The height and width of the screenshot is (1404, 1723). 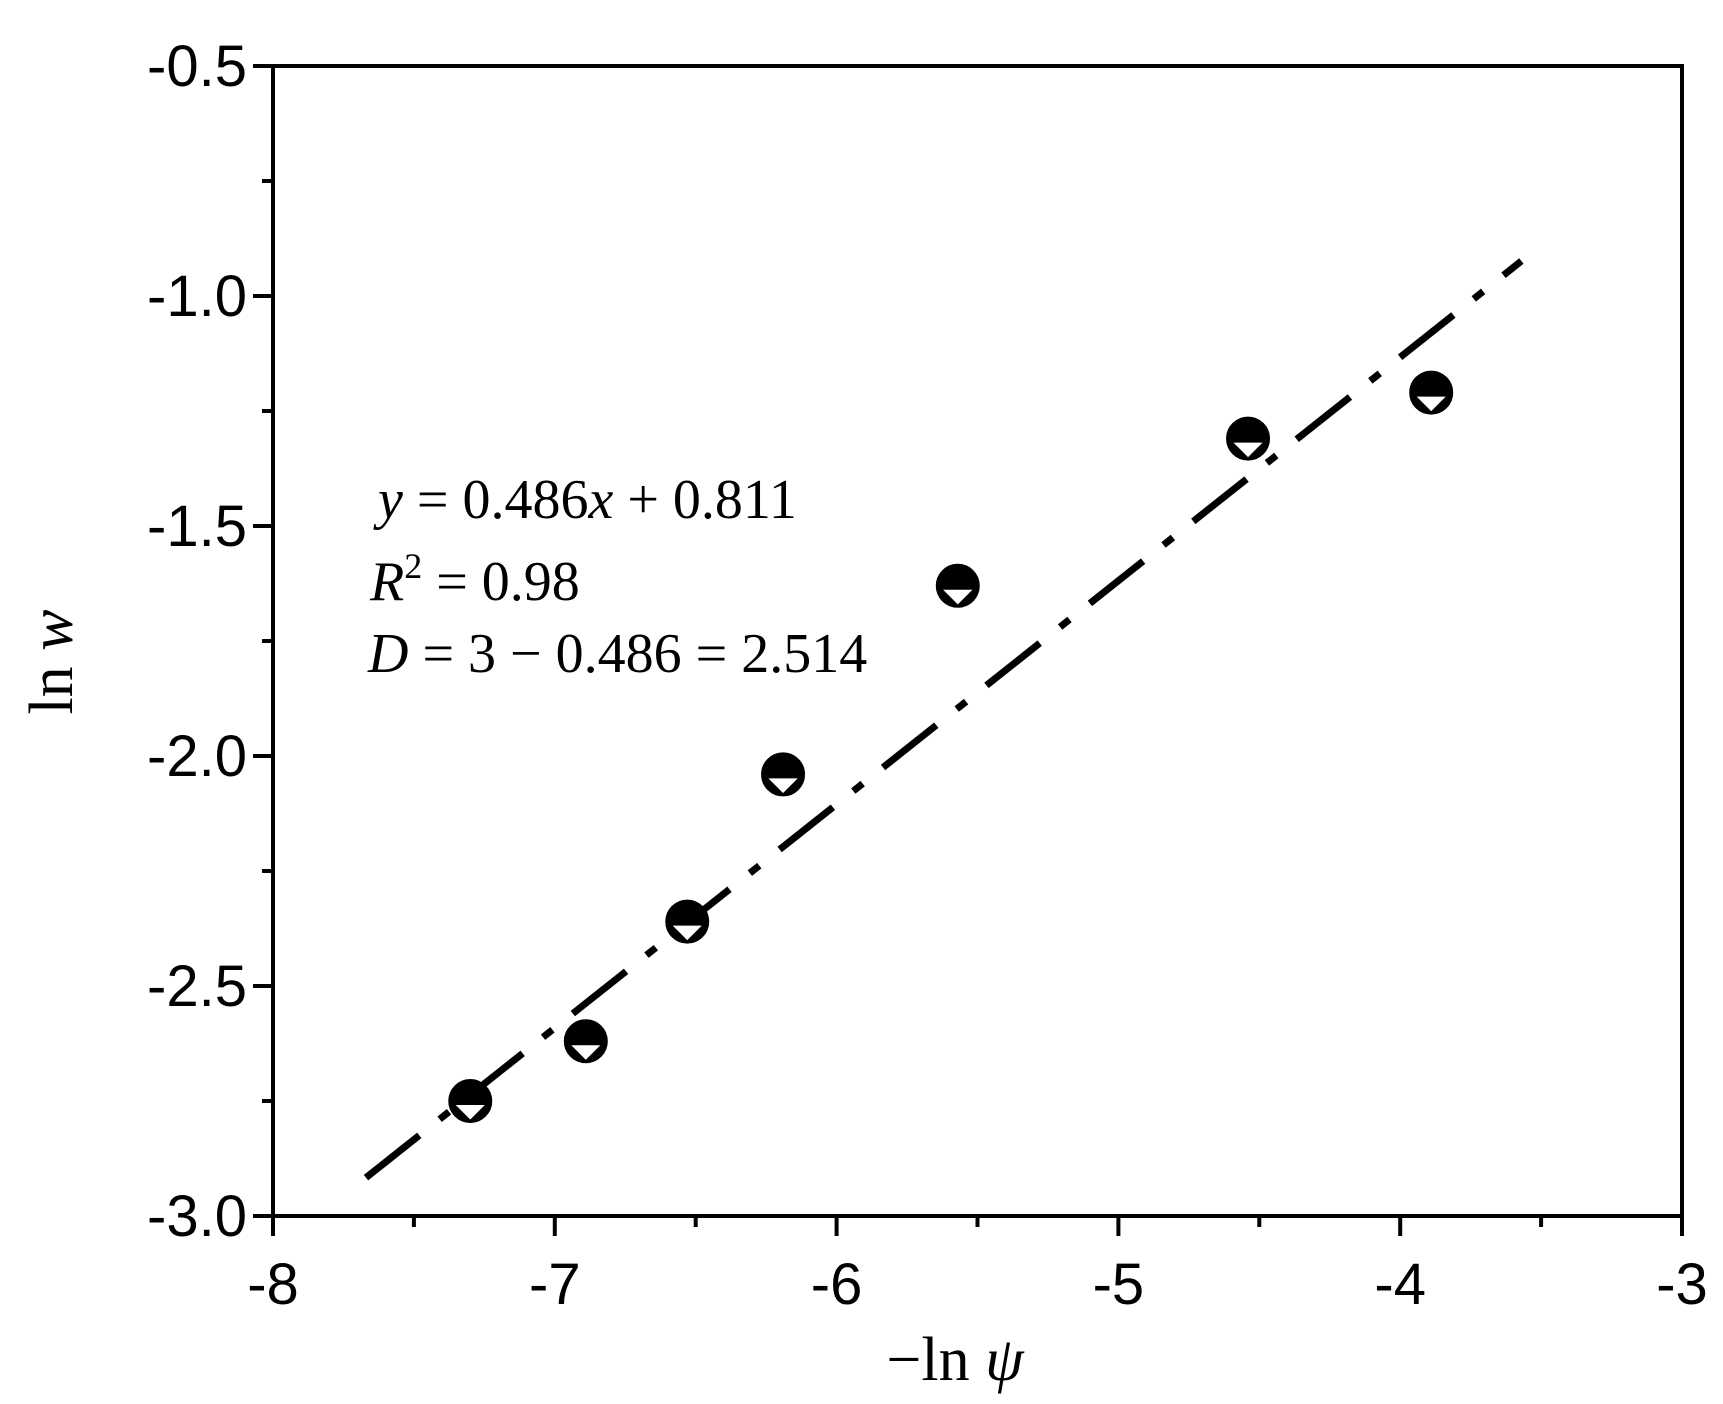 I want to click on fit-equation: y = 0.486x + 0.811, so click(x=585, y=500).